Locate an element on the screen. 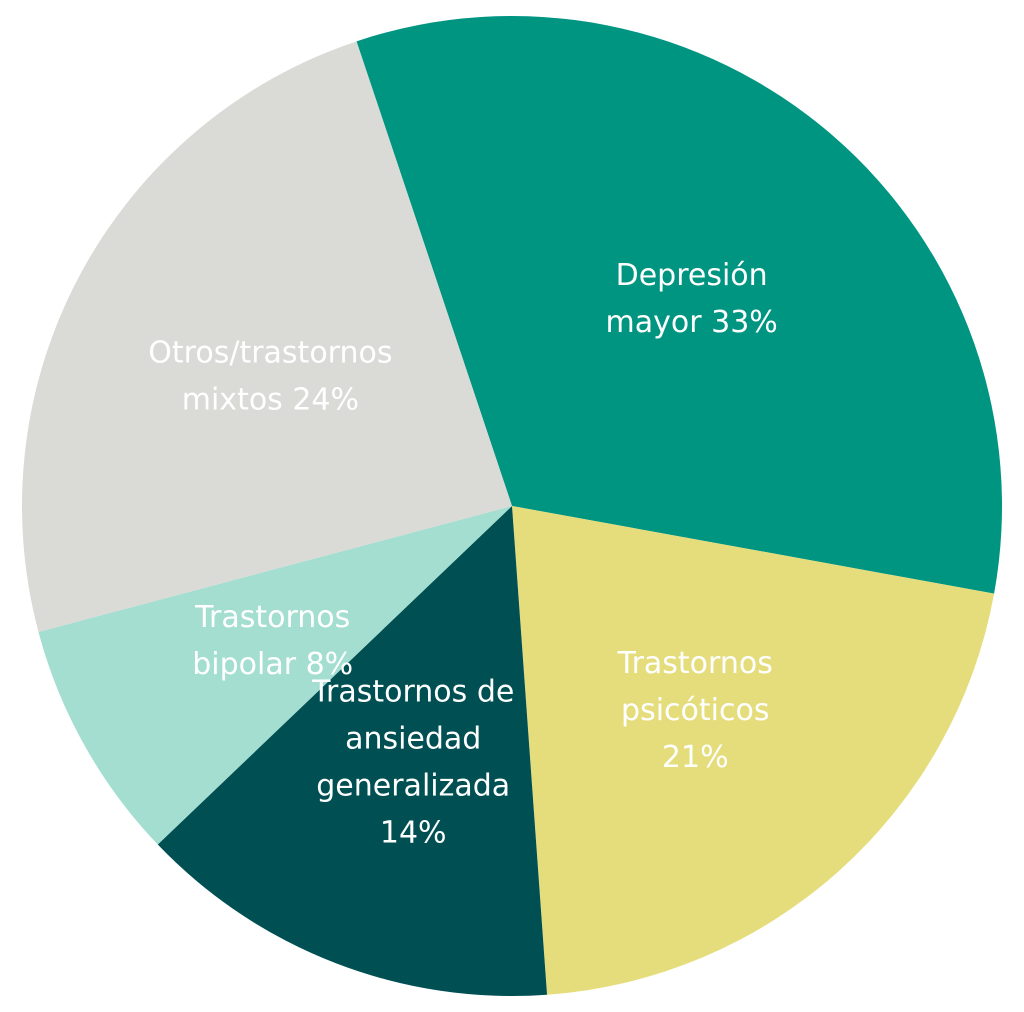 This screenshot has height=1012, width=1024. pie-slice-label-1: Trastornos psicóticos 21% is located at coordinates (695, 710).